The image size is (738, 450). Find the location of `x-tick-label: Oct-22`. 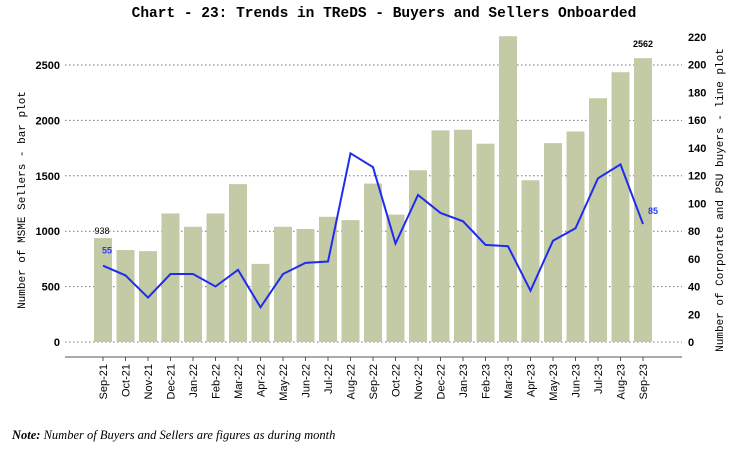

x-tick-label: Oct-22 is located at coordinates (397, 380).